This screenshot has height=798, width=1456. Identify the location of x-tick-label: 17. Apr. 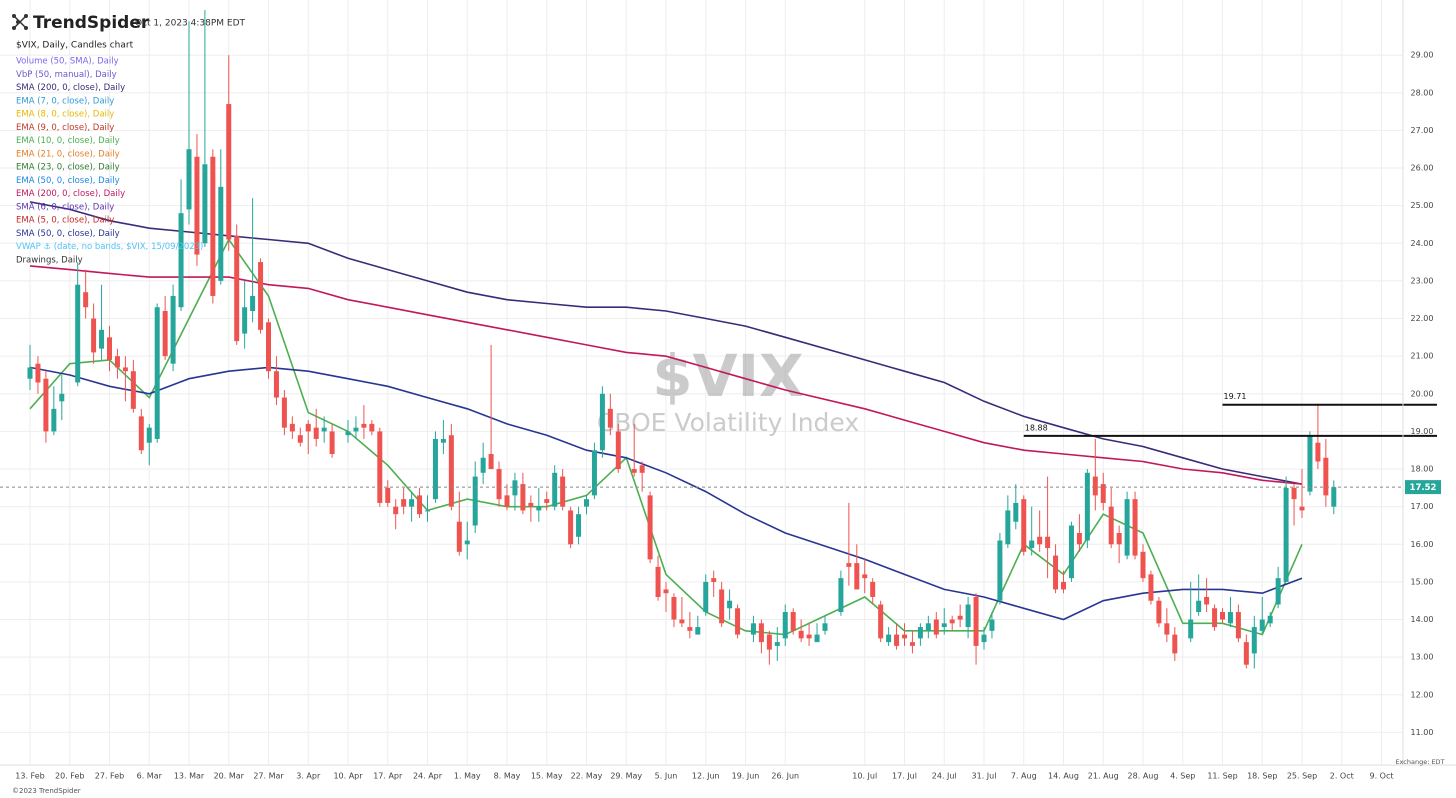
(388, 776).